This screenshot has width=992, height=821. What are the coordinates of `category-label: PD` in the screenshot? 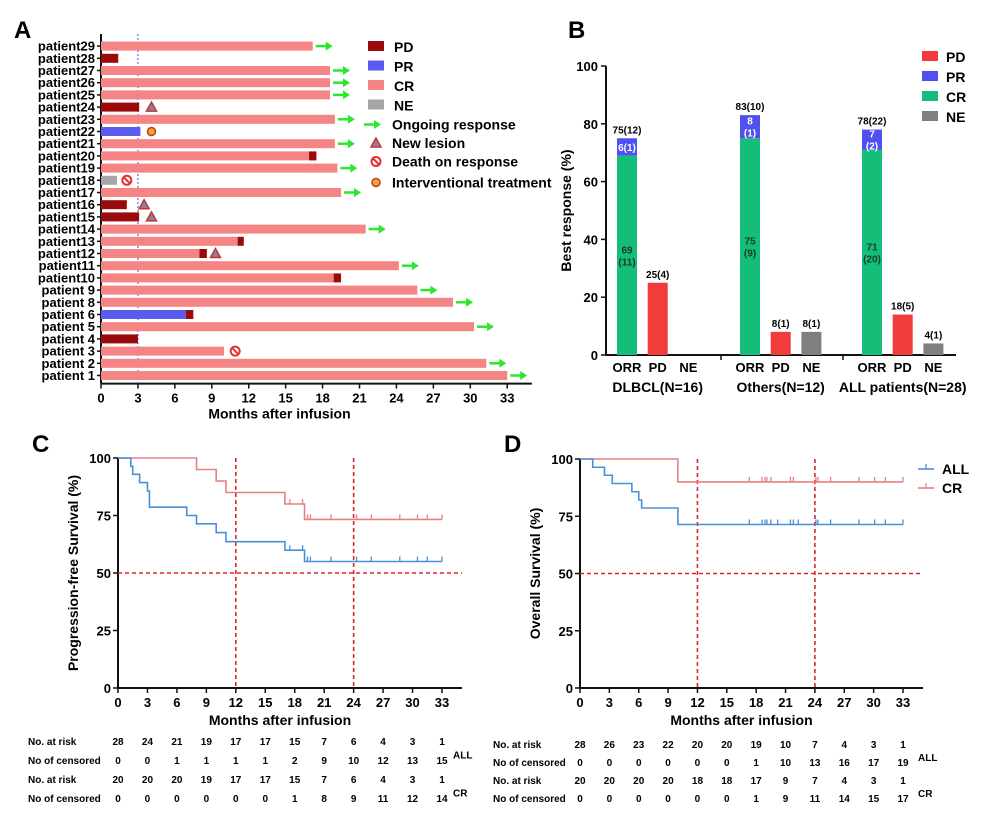 It's located at (903, 367).